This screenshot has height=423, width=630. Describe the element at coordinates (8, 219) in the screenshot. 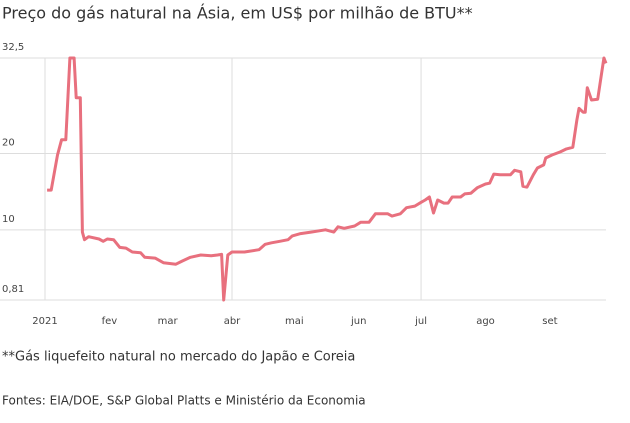

I see `y-tick-label: 10` at that location.